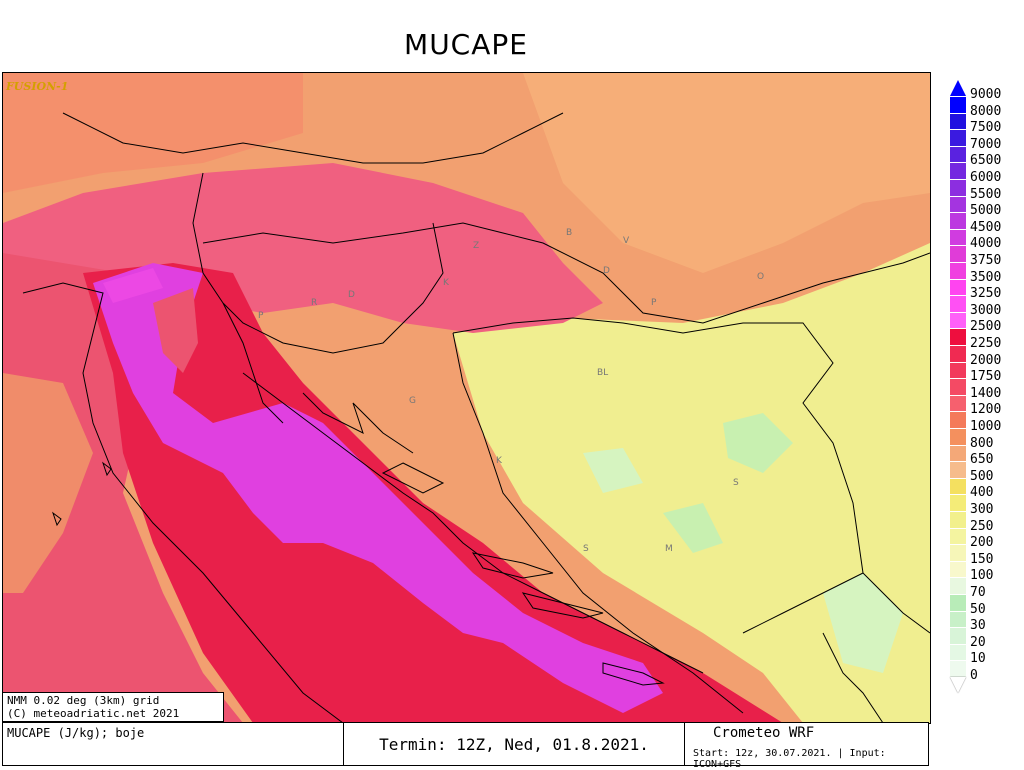  Describe the element at coordinates (986, 144) in the screenshot. I see `legend-label: 7000` at that location.